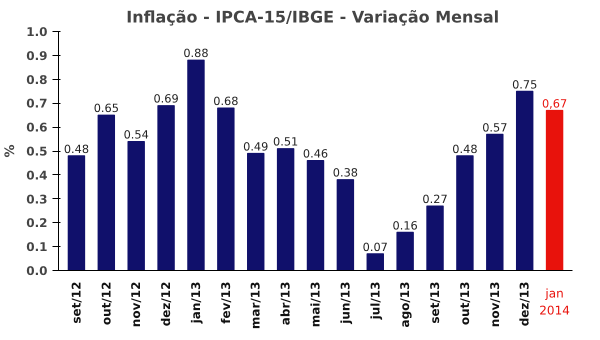 This screenshot has height=340, width=600. Describe the element at coordinates (525, 304) in the screenshot. I see `x-tick-label: dez/13` at that location.